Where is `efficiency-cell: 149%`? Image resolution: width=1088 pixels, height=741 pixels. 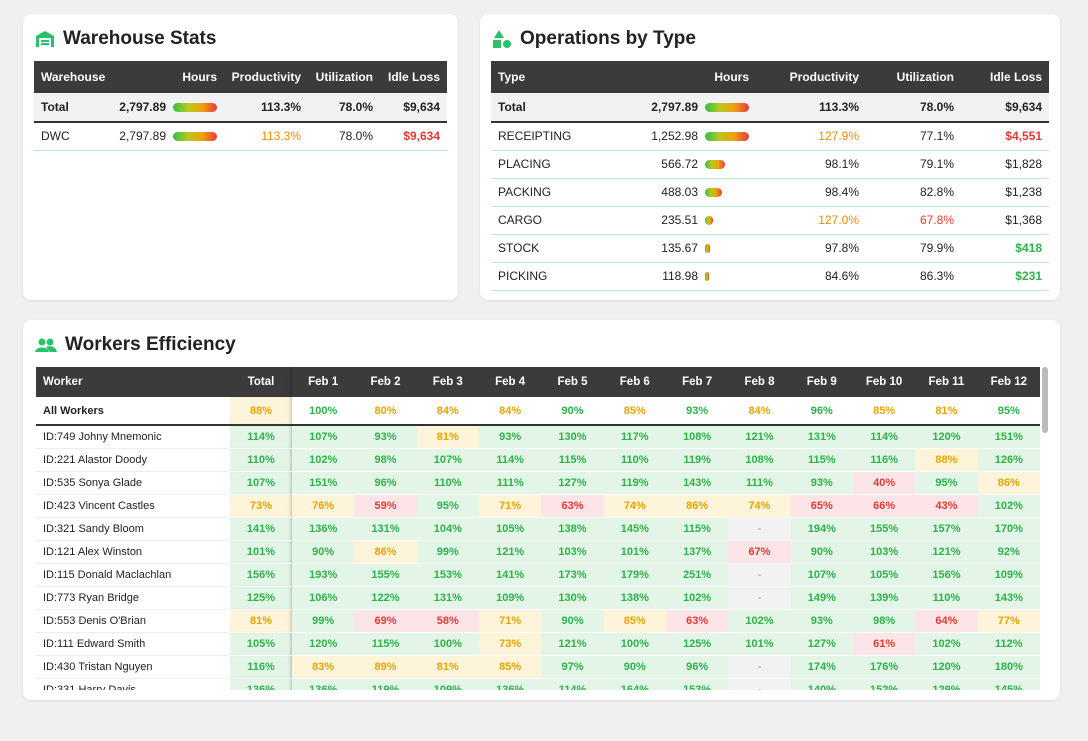 efficiency-cell: 149% is located at coordinates (821, 598).